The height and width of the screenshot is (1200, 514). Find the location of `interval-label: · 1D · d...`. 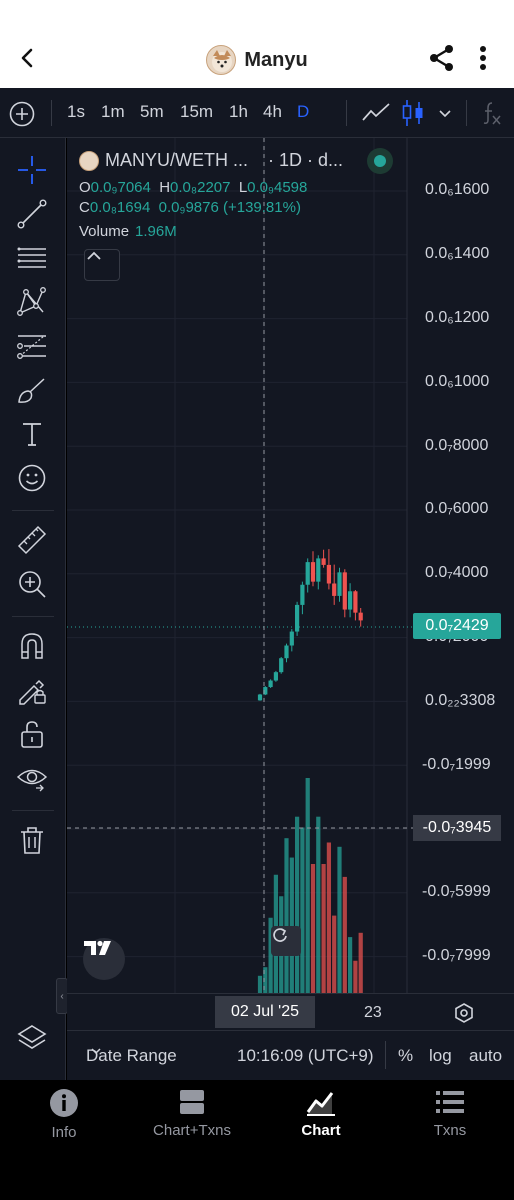

interval-label: · 1D · d... is located at coordinates (306, 160).